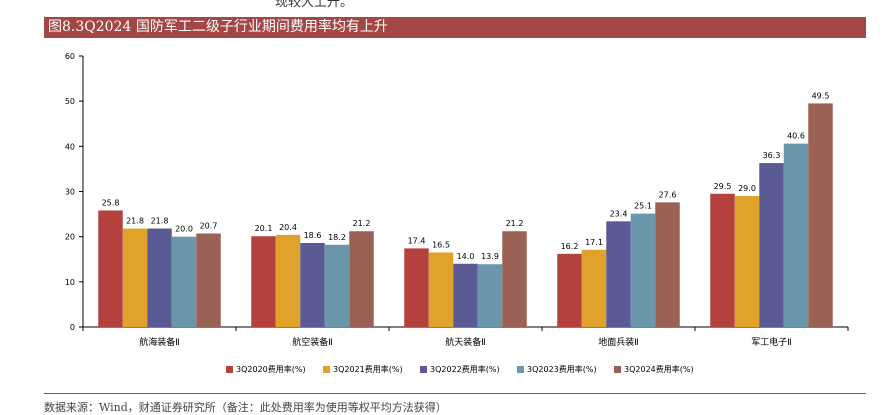 The height and width of the screenshot is (415, 884). I want to click on legend-label: 3Q2022费用率(%), so click(465, 369).